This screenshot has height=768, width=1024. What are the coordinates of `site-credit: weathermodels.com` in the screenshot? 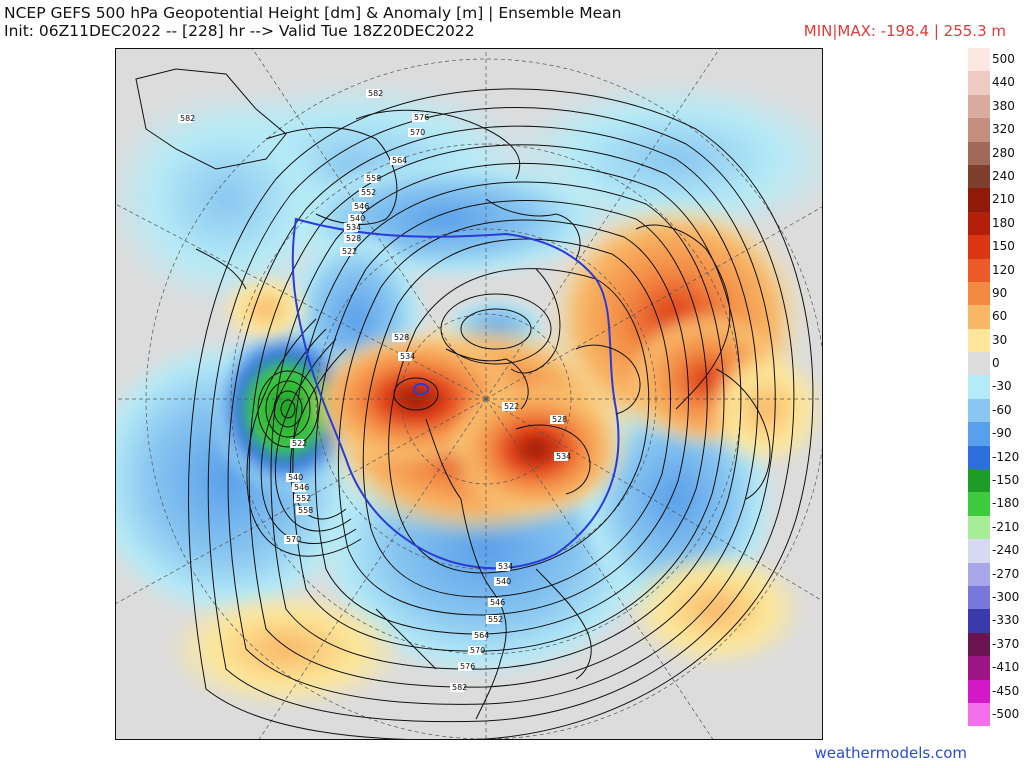 It's located at (890, 753).